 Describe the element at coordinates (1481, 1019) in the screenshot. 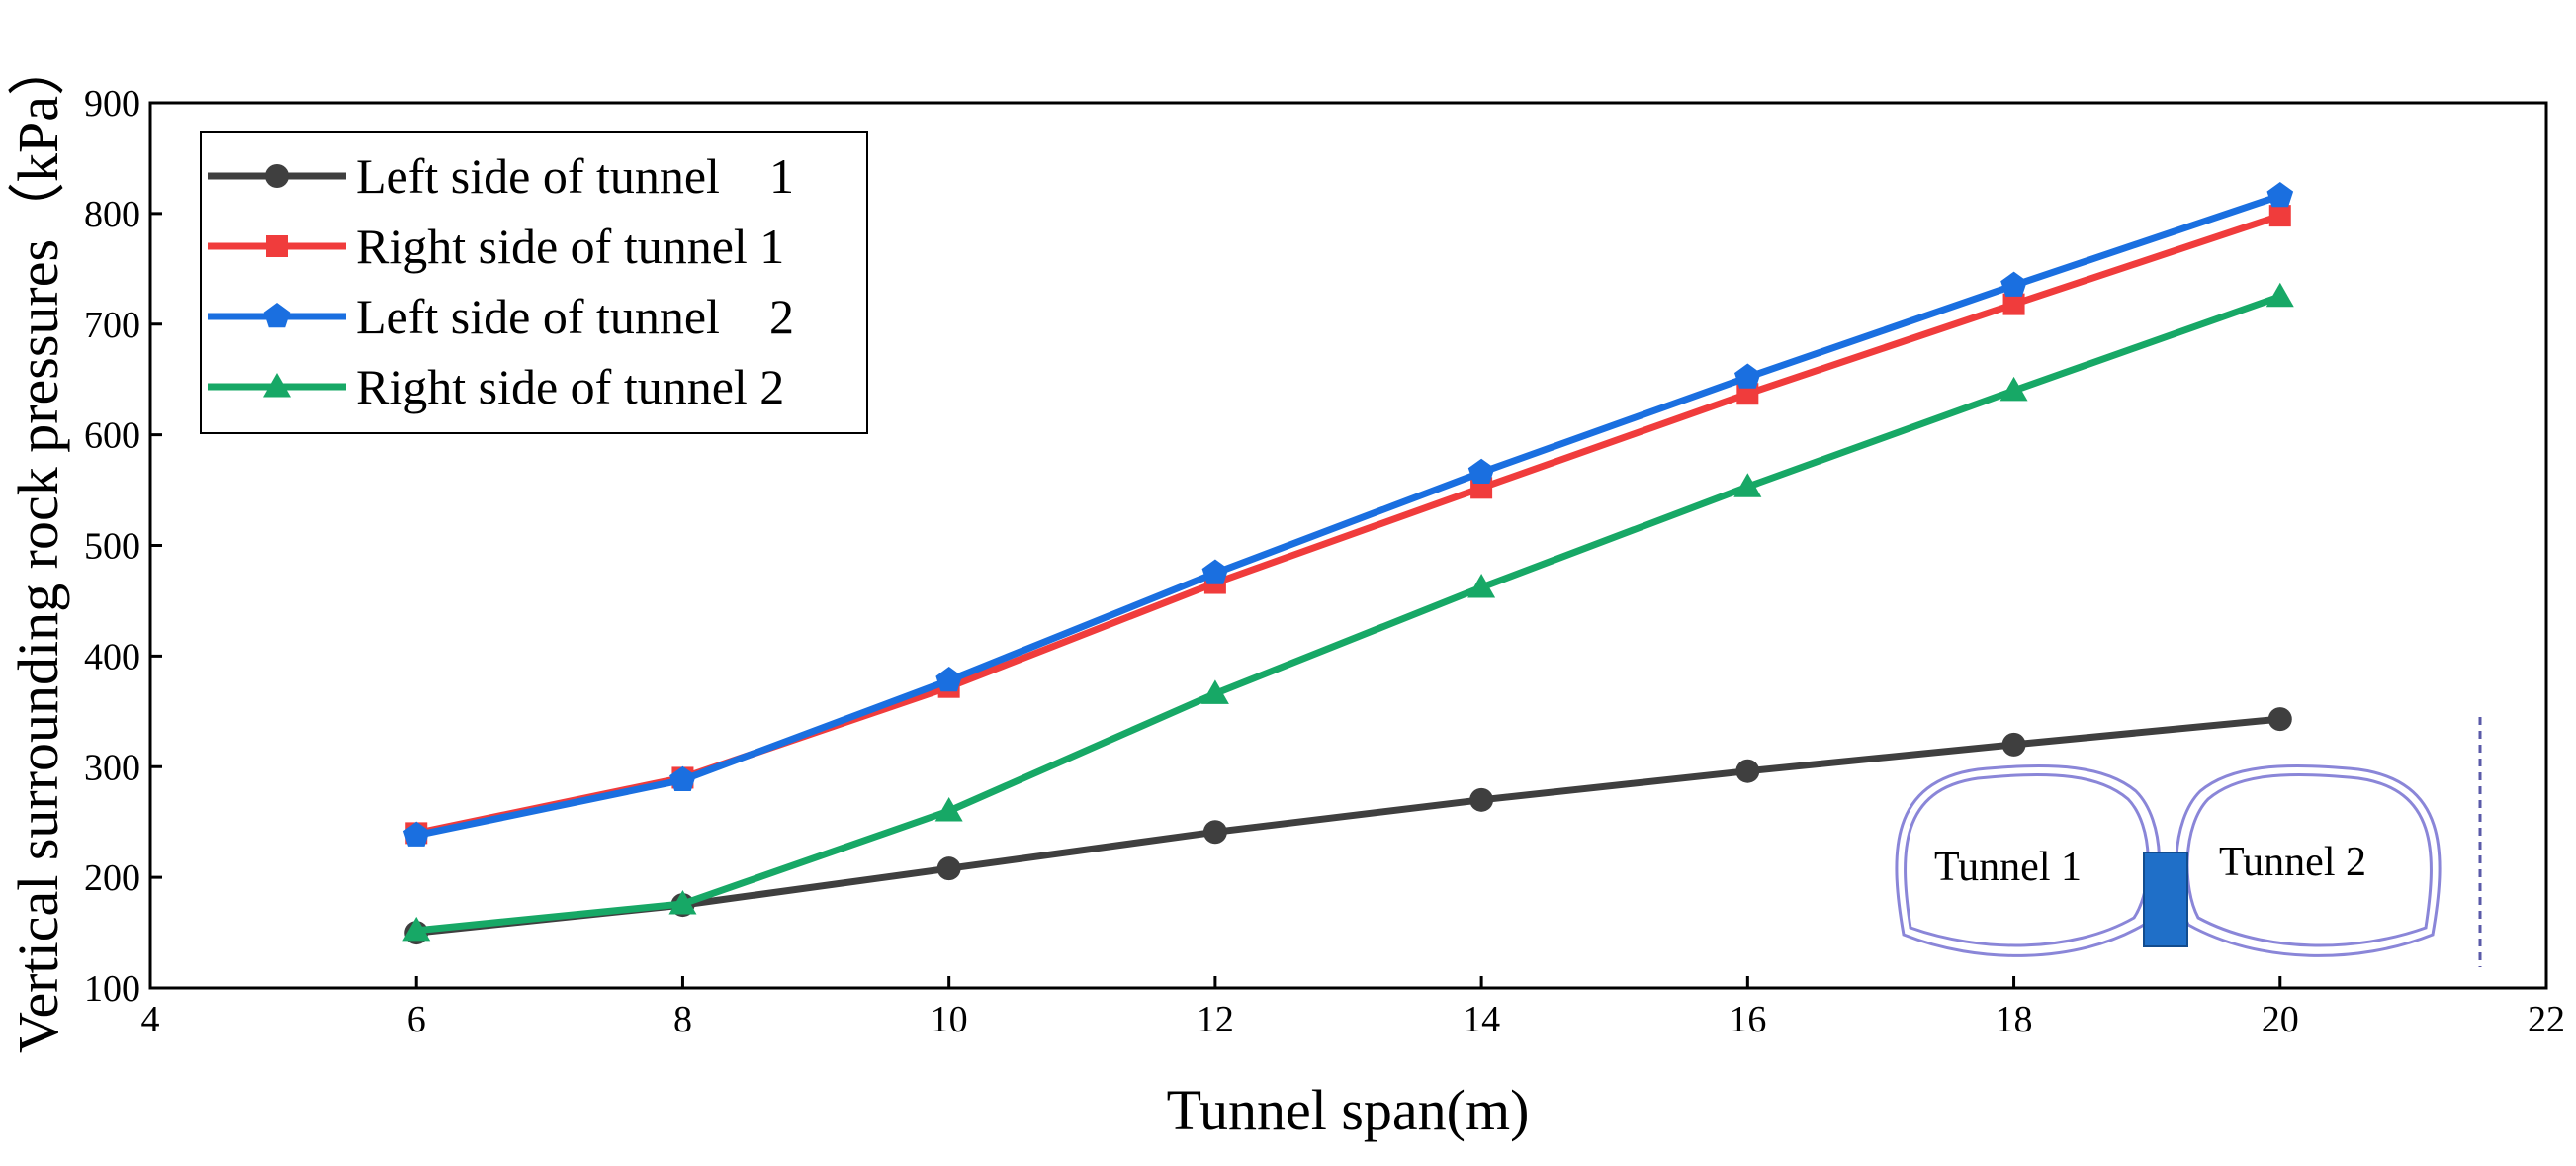

I see `x-tick-label: 14` at that location.